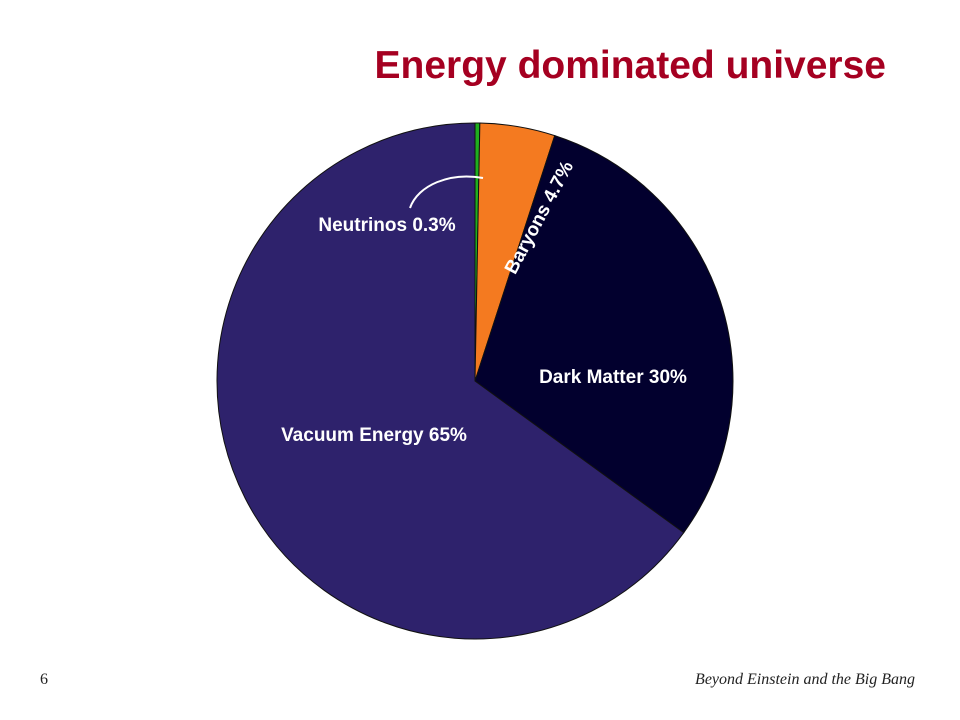 This screenshot has width=960, height=720. I want to click on slice-label: Vacuum Energy 65%, so click(374, 435).